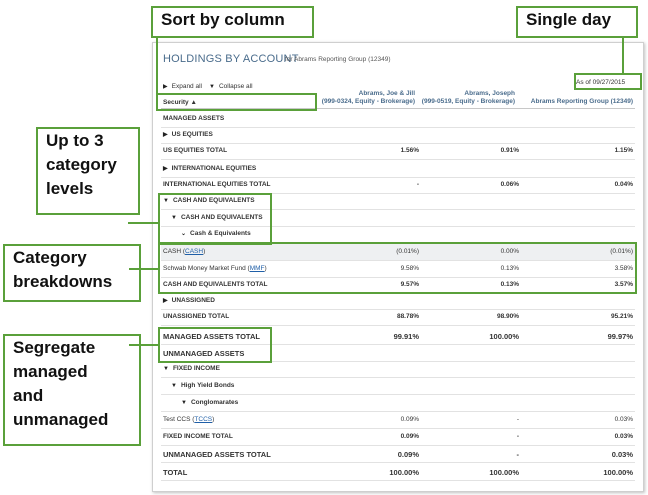 The image size is (648, 495). I want to click on row-label: ▶ INTERNATIONAL EQUITIES, so click(209, 168).